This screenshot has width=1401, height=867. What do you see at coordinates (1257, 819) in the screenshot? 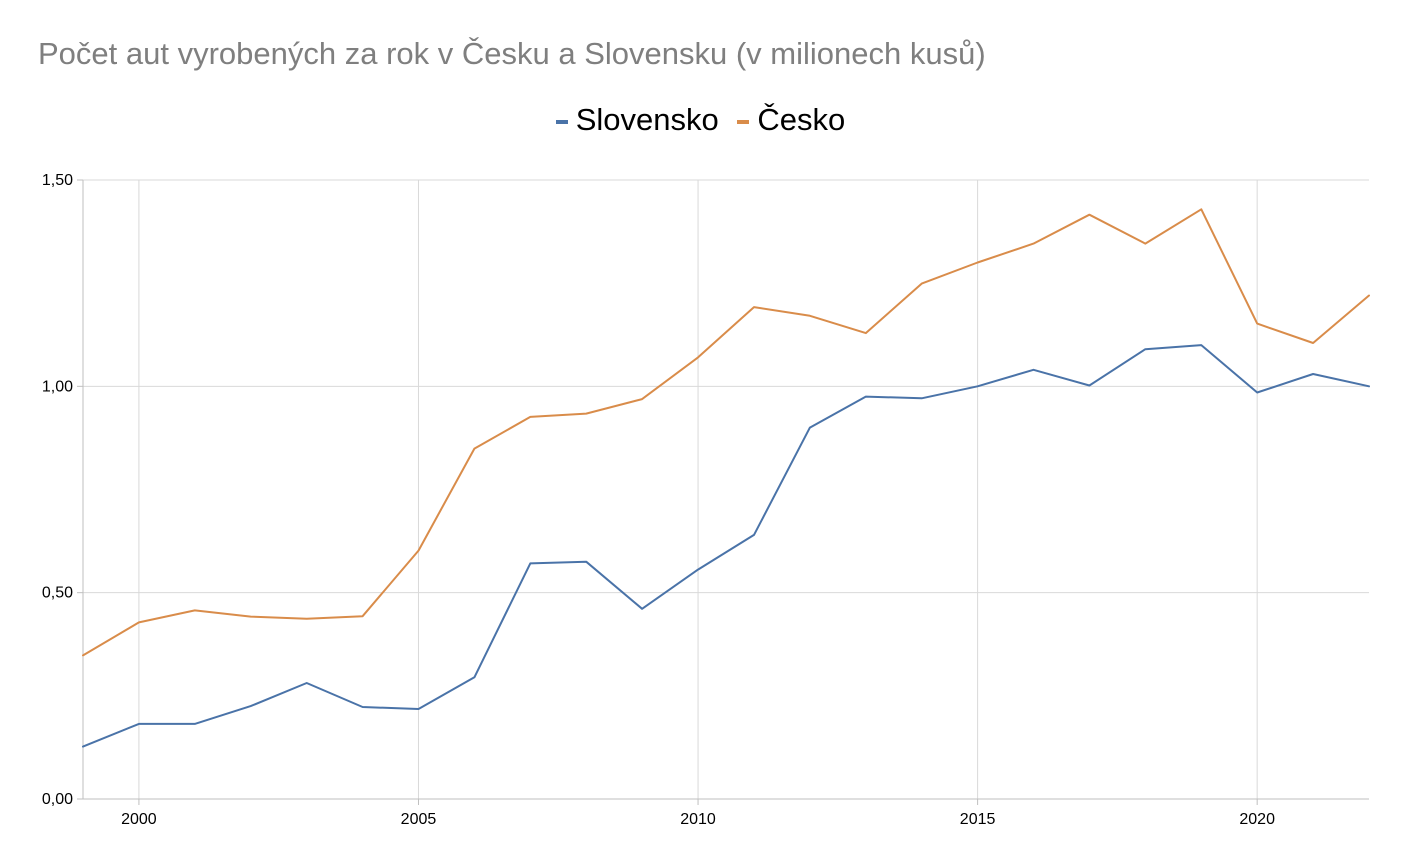
I see `x-tick-label: 2020` at bounding box center [1257, 819].